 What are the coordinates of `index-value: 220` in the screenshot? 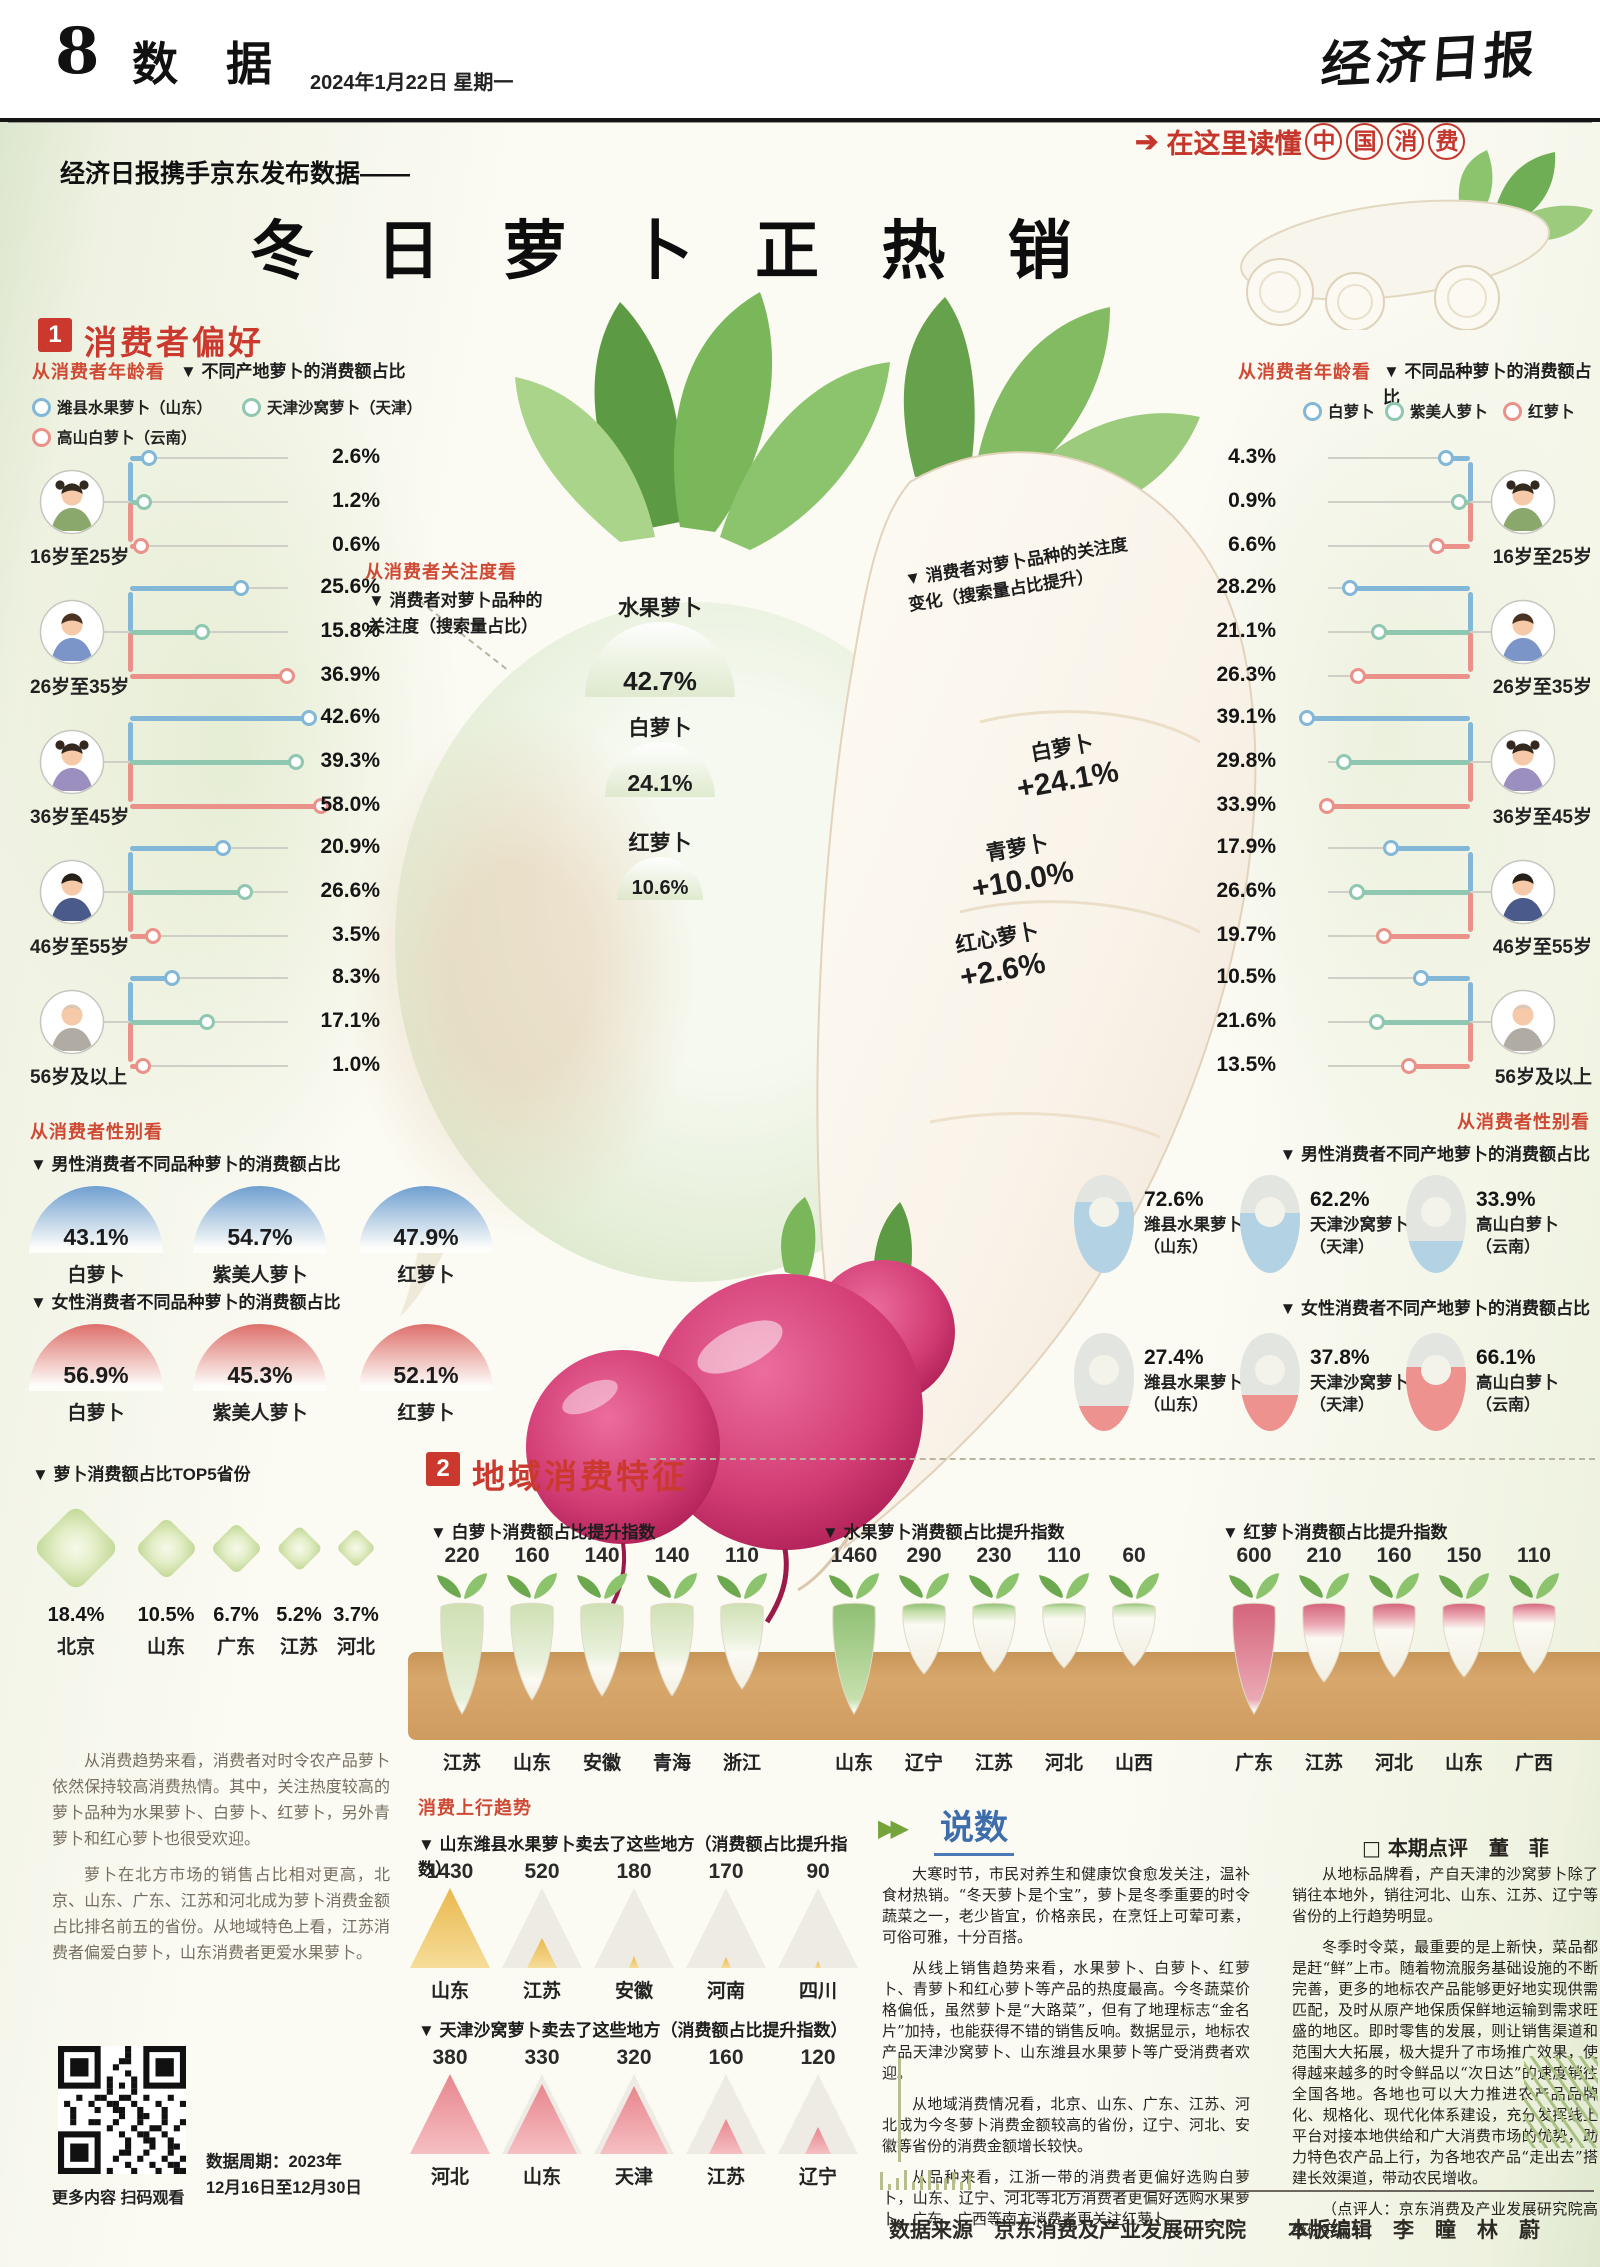 It's located at (462, 1555).